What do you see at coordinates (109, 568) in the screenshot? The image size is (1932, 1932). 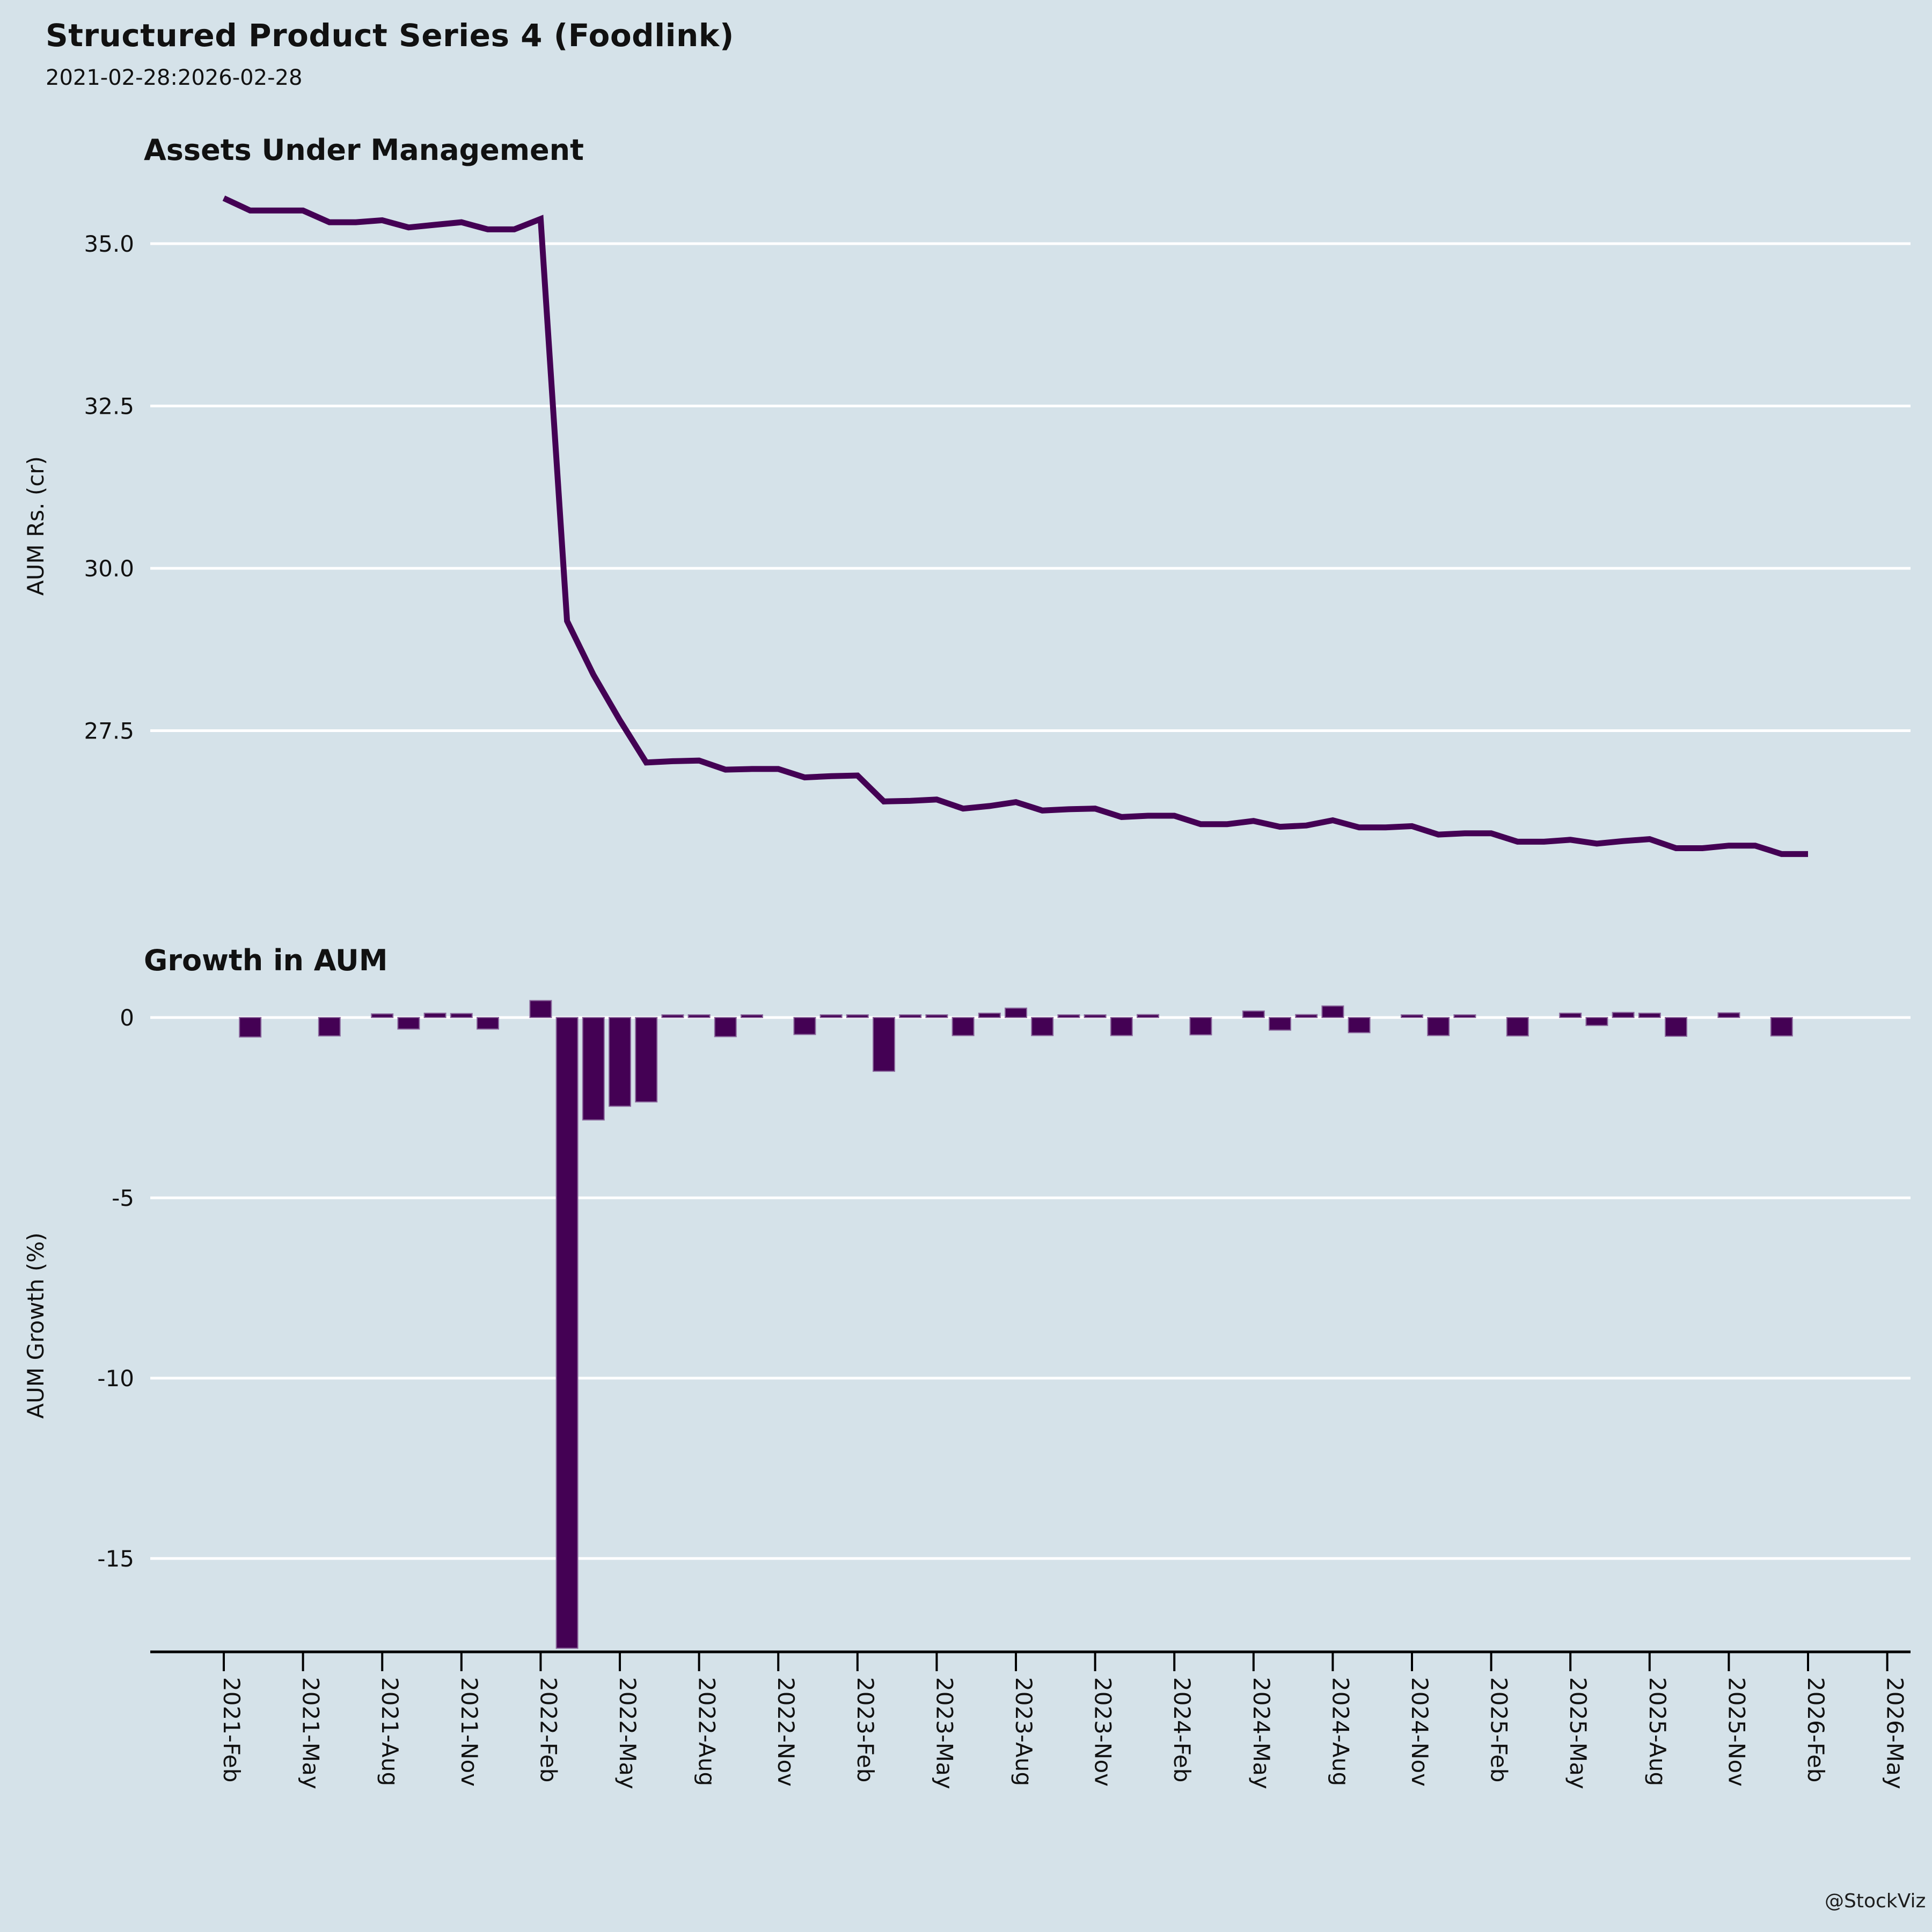 I see `aum-ytick-label: 30.0` at bounding box center [109, 568].